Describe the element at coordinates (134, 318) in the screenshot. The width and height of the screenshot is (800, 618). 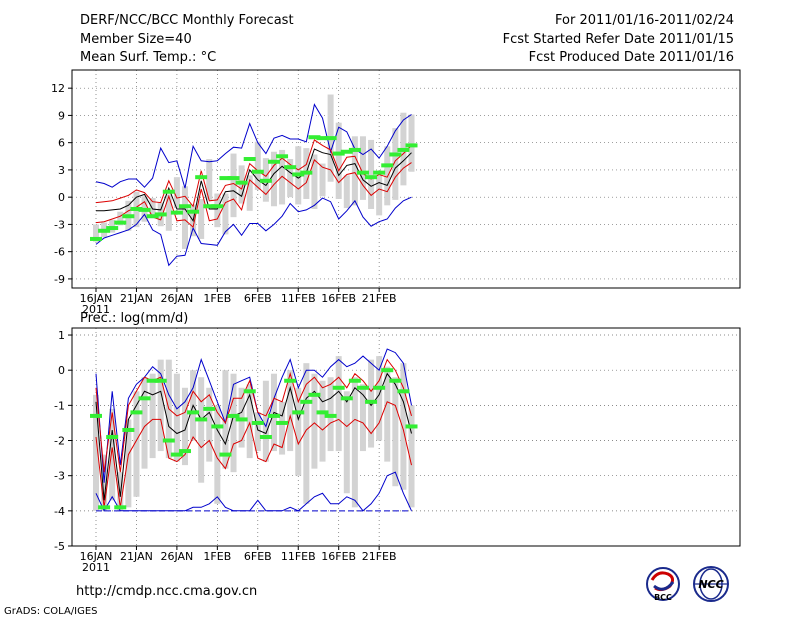
I see `precip-panel-title: Prec.: log(mm/d)` at that location.